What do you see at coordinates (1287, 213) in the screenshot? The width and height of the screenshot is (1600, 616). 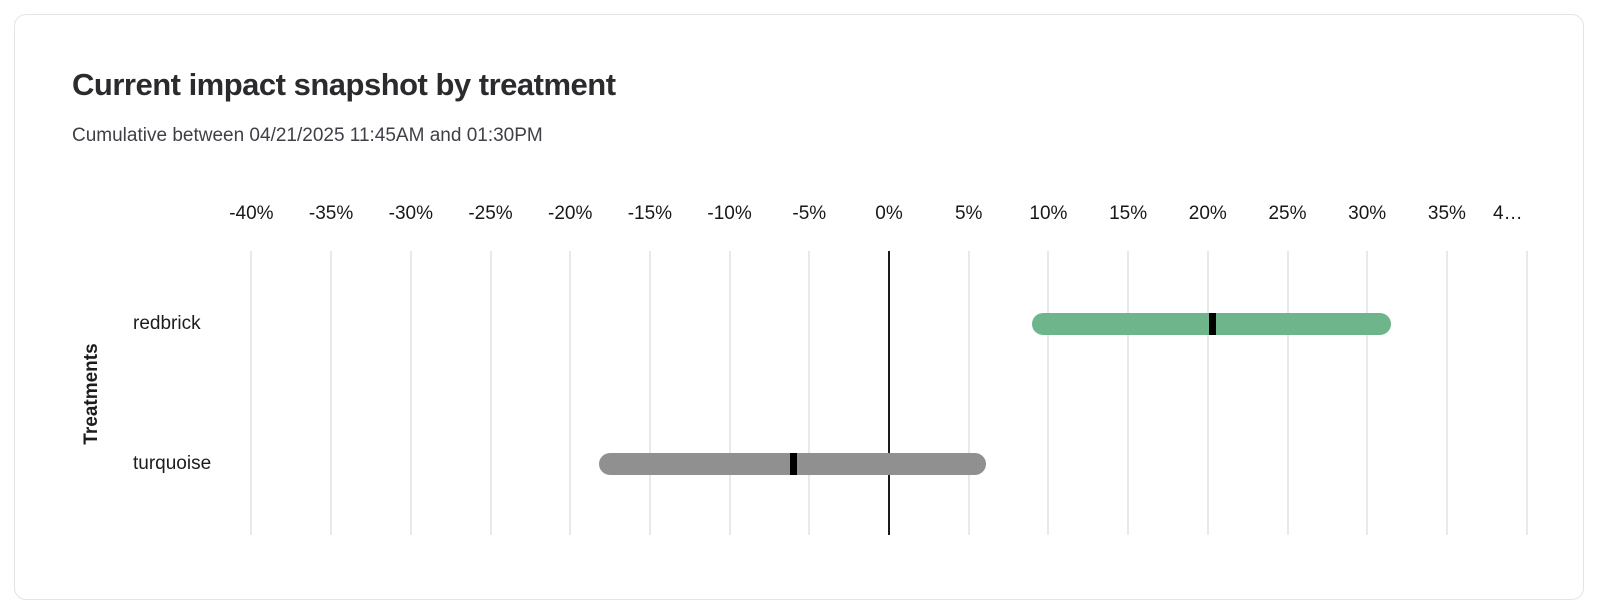 I see `x-tick-label: 25%` at bounding box center [1287, 213].